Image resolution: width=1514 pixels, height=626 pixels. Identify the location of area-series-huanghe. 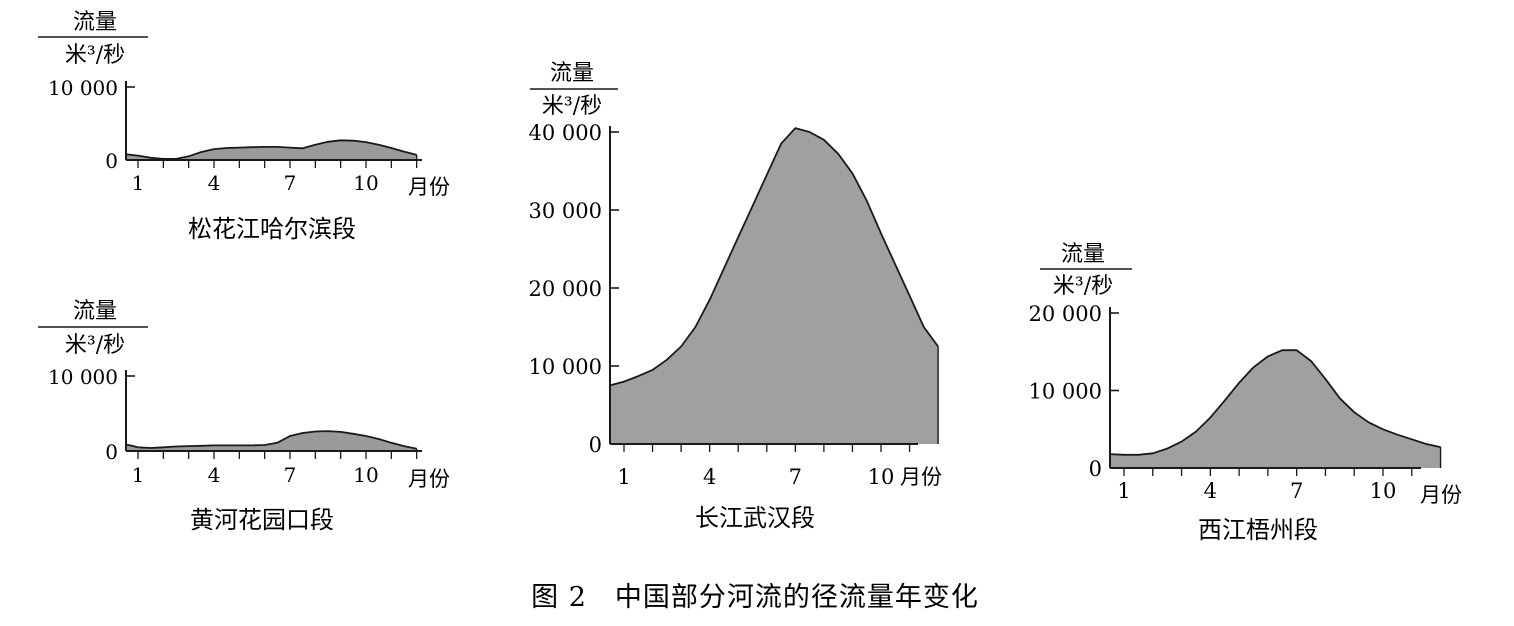
(271, 441).